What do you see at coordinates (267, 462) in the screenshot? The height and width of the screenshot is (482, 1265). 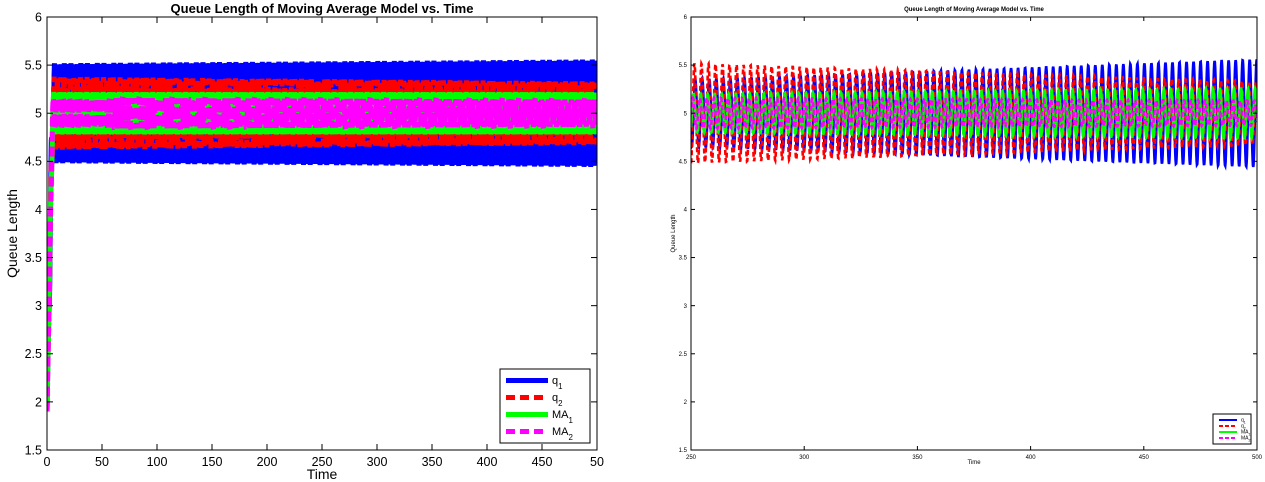 I see `x-tick-label: 200` at bounding box center [267, 462].